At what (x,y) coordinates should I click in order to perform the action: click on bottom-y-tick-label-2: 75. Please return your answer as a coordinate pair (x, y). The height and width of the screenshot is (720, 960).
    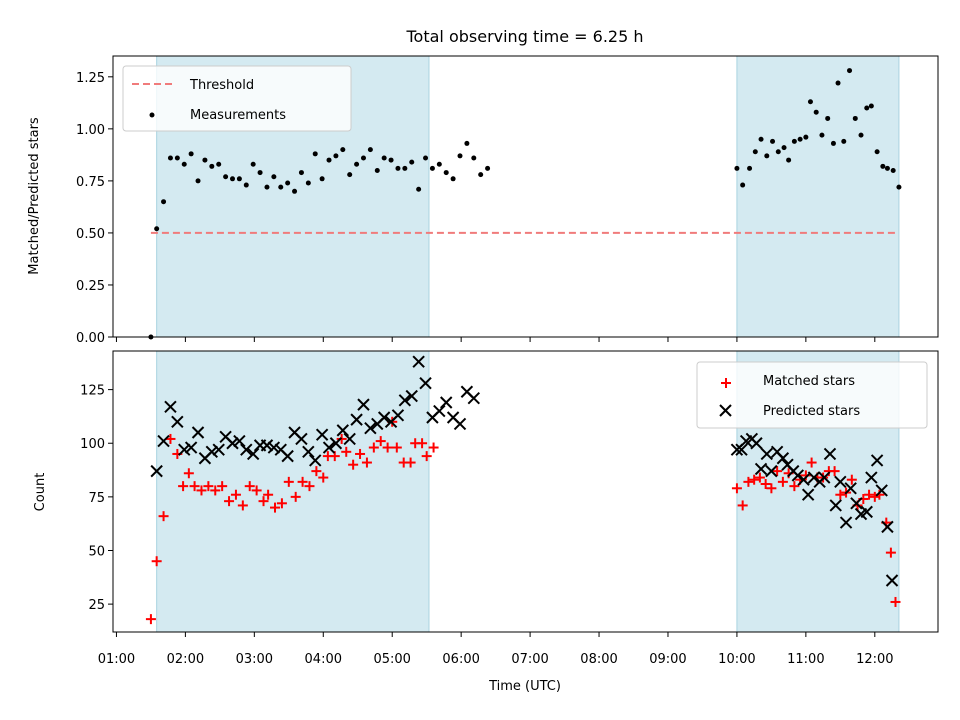
    Looking at the image, I should click on (96, 498).